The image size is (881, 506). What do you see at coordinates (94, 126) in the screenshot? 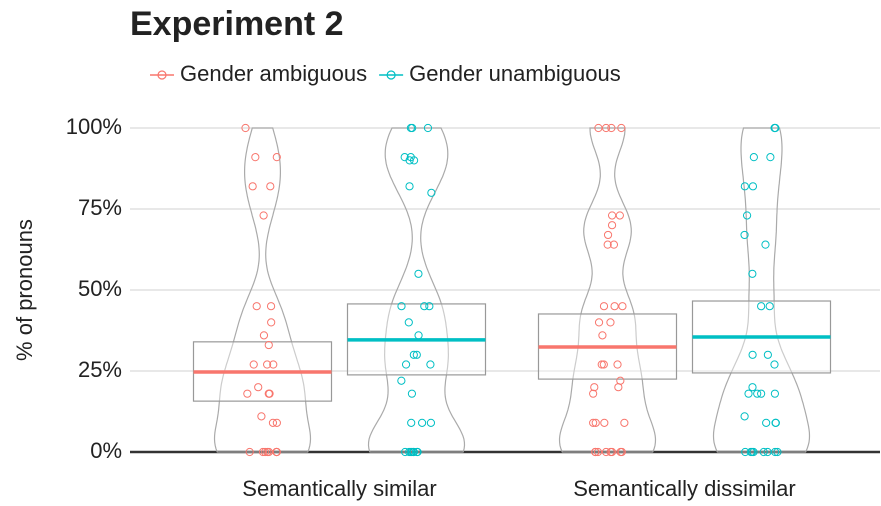
I see `y-tick-label: 100%` at bounding box center [94, 126].